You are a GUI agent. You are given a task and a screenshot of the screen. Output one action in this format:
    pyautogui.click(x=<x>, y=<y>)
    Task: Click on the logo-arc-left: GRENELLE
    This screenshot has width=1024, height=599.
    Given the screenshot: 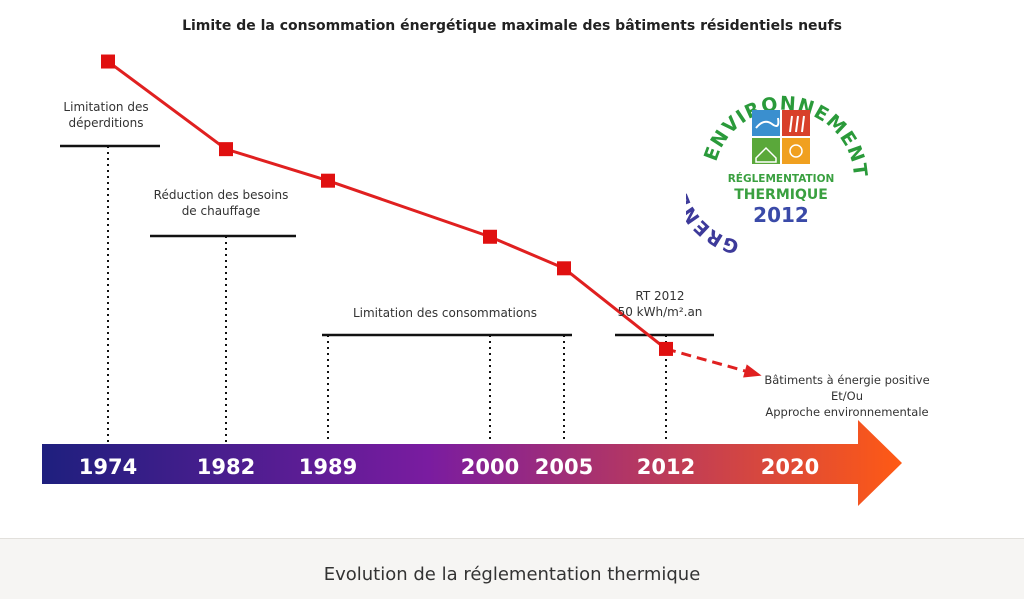 What is the action you would take?
    pyautogui.click(x=714, y=202)
    